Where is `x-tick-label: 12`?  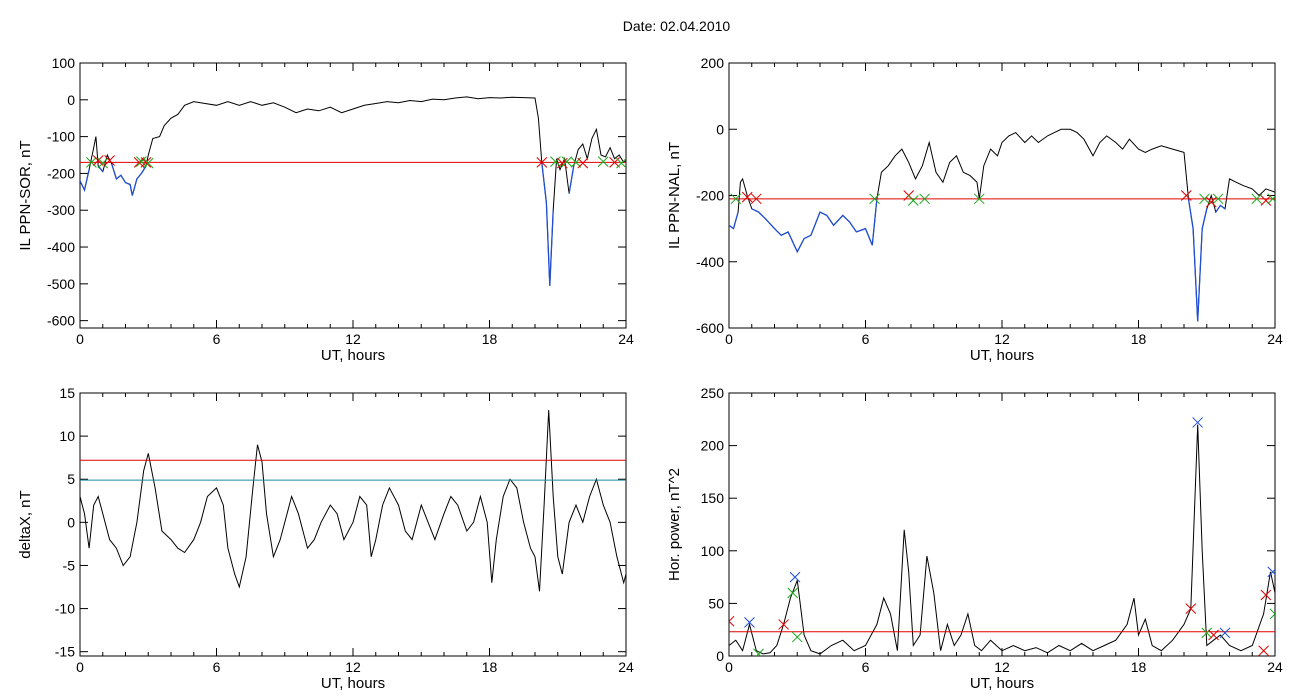
x-tick-label: 12 is located at coordinates (353, 339).